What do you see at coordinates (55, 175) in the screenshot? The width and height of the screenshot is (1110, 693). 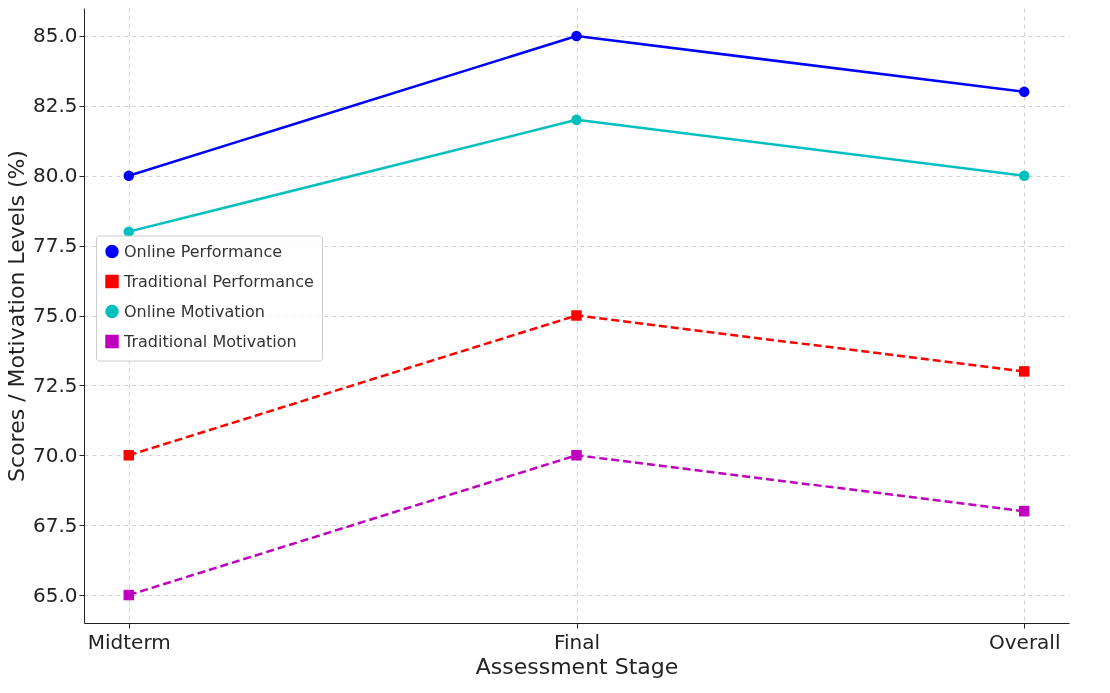 I see `y-tick-label: 80.0` at bounding box center [55, 175].